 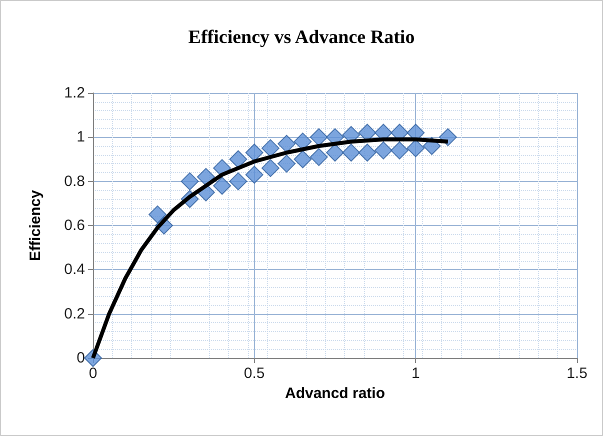 What do you see at coordinates (301, 37) in the screenshot?
I see `chart-title: Efficiency vs Advance Ratio` at bounding box center [301, 37].